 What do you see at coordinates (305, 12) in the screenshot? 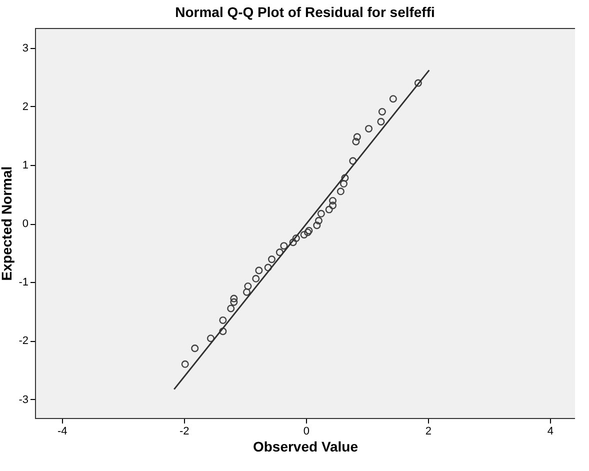
I see `chart-title: Normal Q-Q Plot of Residual for selfeffi` at bounding box center [305, 12].